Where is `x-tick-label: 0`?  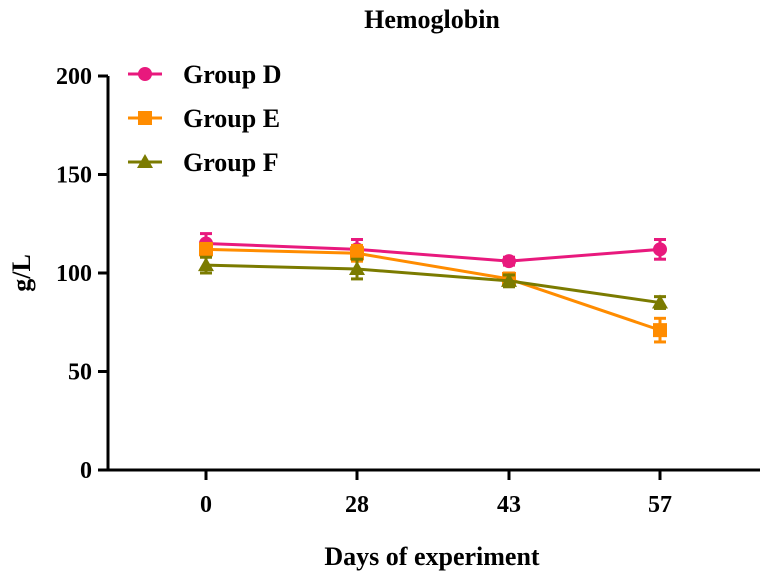 x-tick-label: 0 is located at coordinates (206, 505).